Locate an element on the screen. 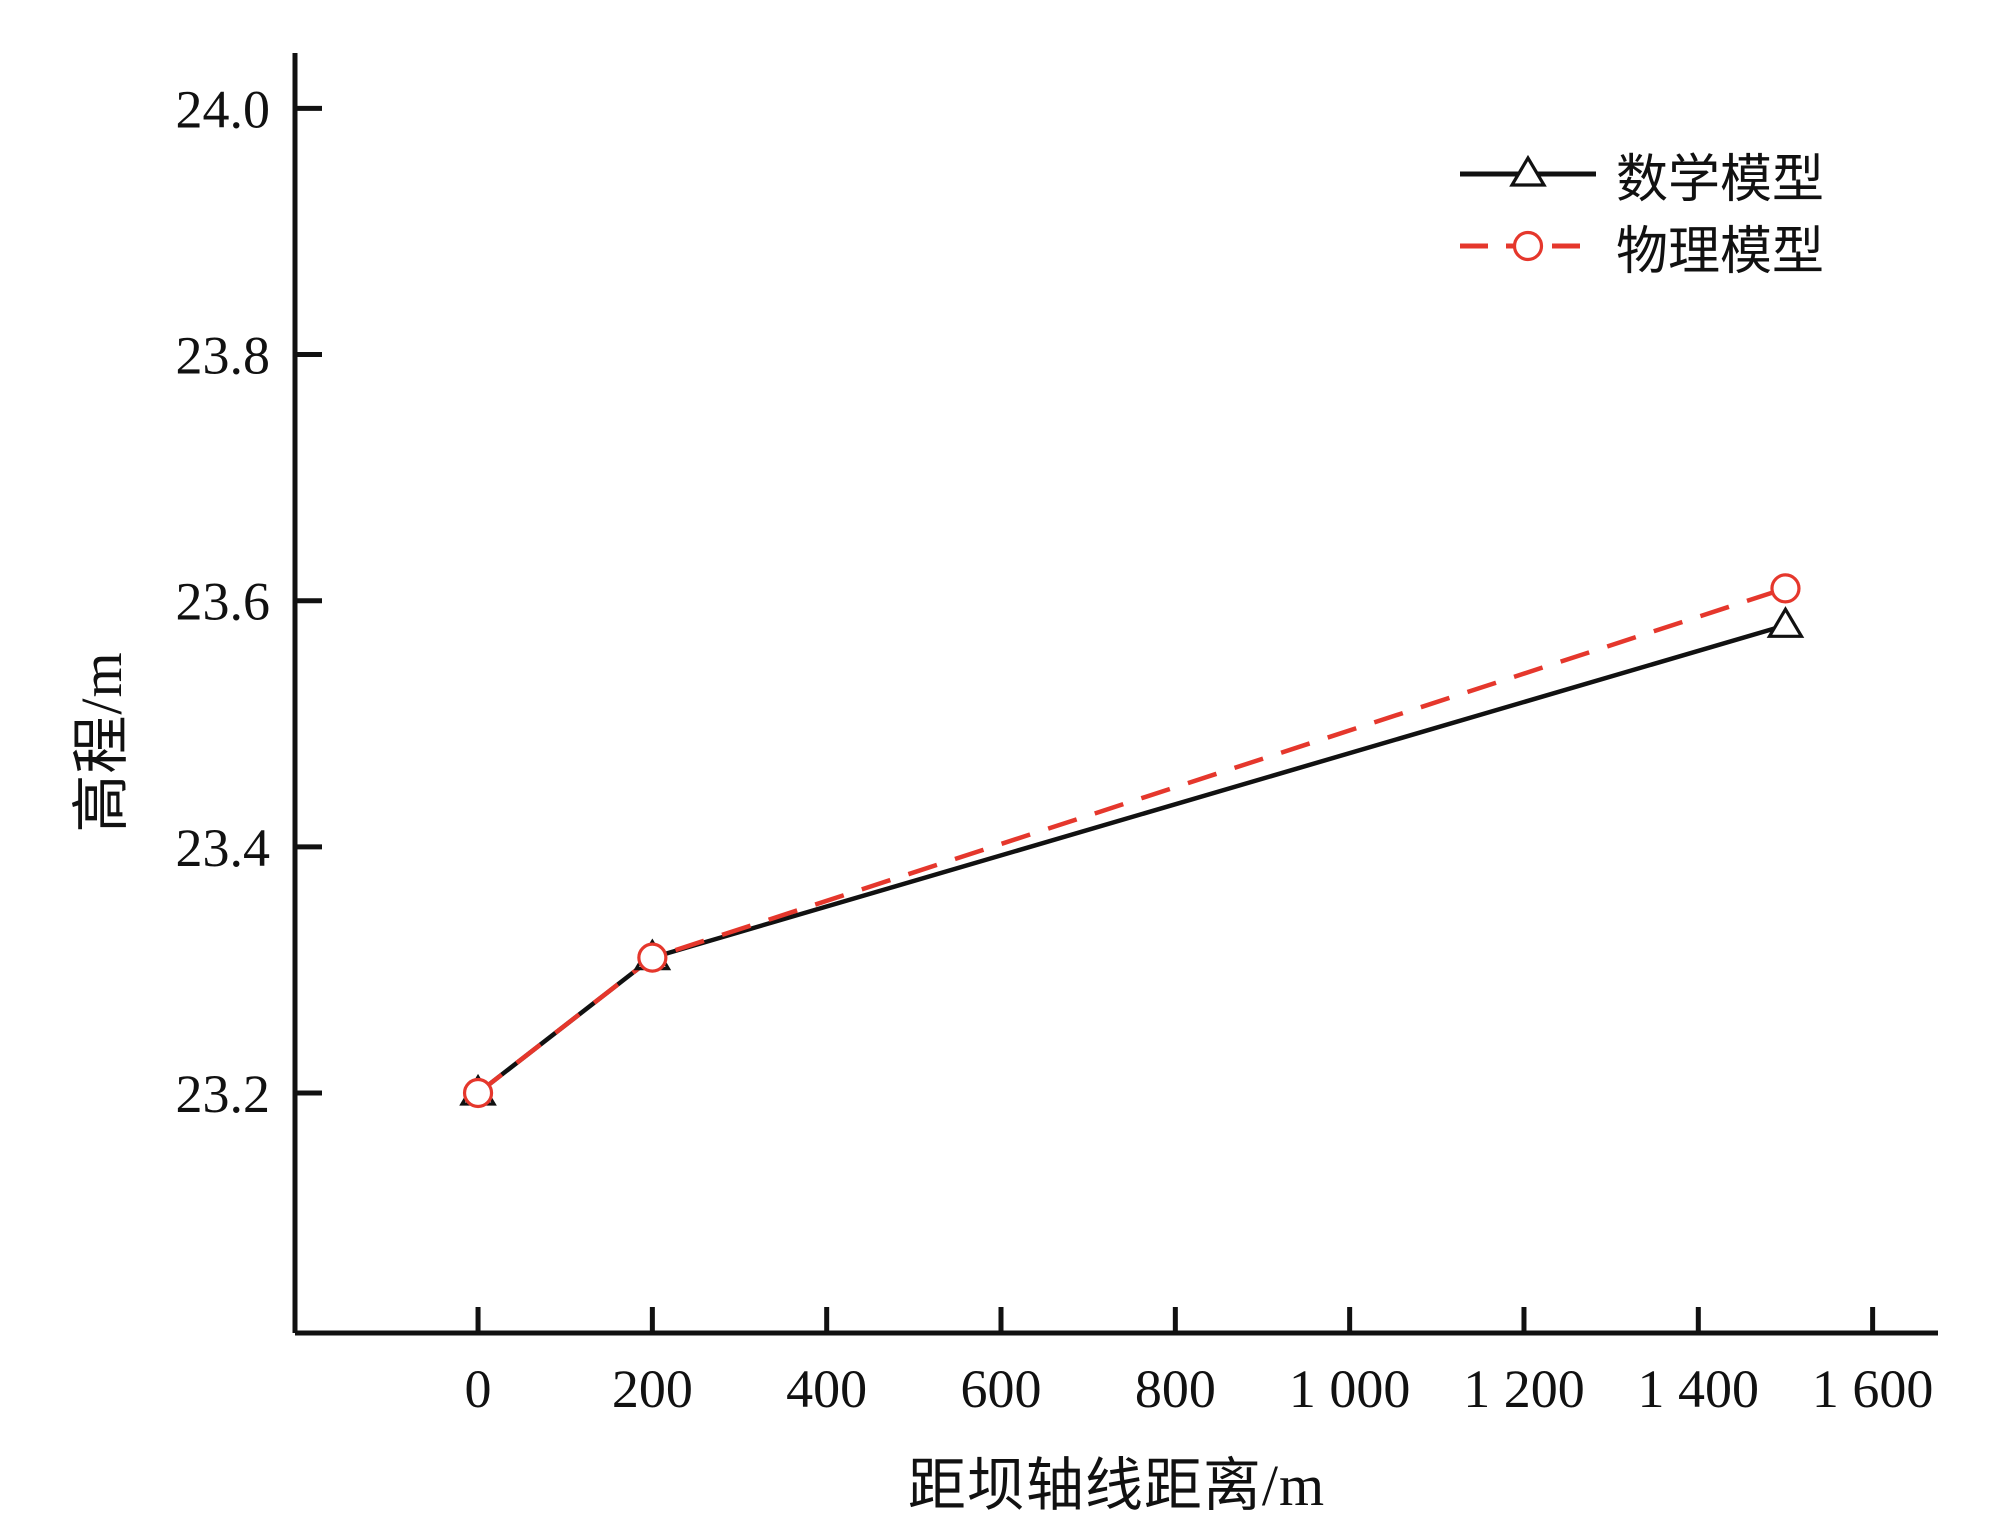 The width and height of the screenshot is (2008, 1536). y-tick-label: 23.2 is located at coordinates (223, 1094).